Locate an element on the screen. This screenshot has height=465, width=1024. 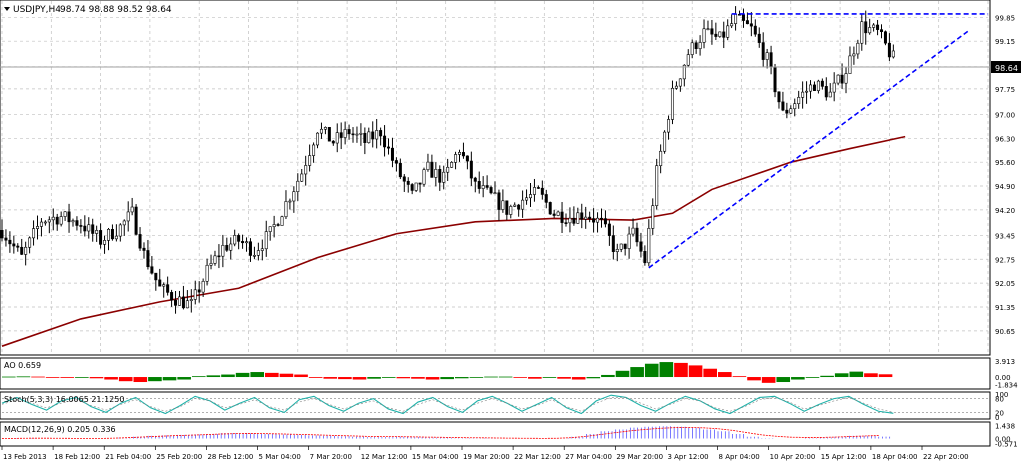
collapse-triangle-icon is located at coordinates (7, 9).